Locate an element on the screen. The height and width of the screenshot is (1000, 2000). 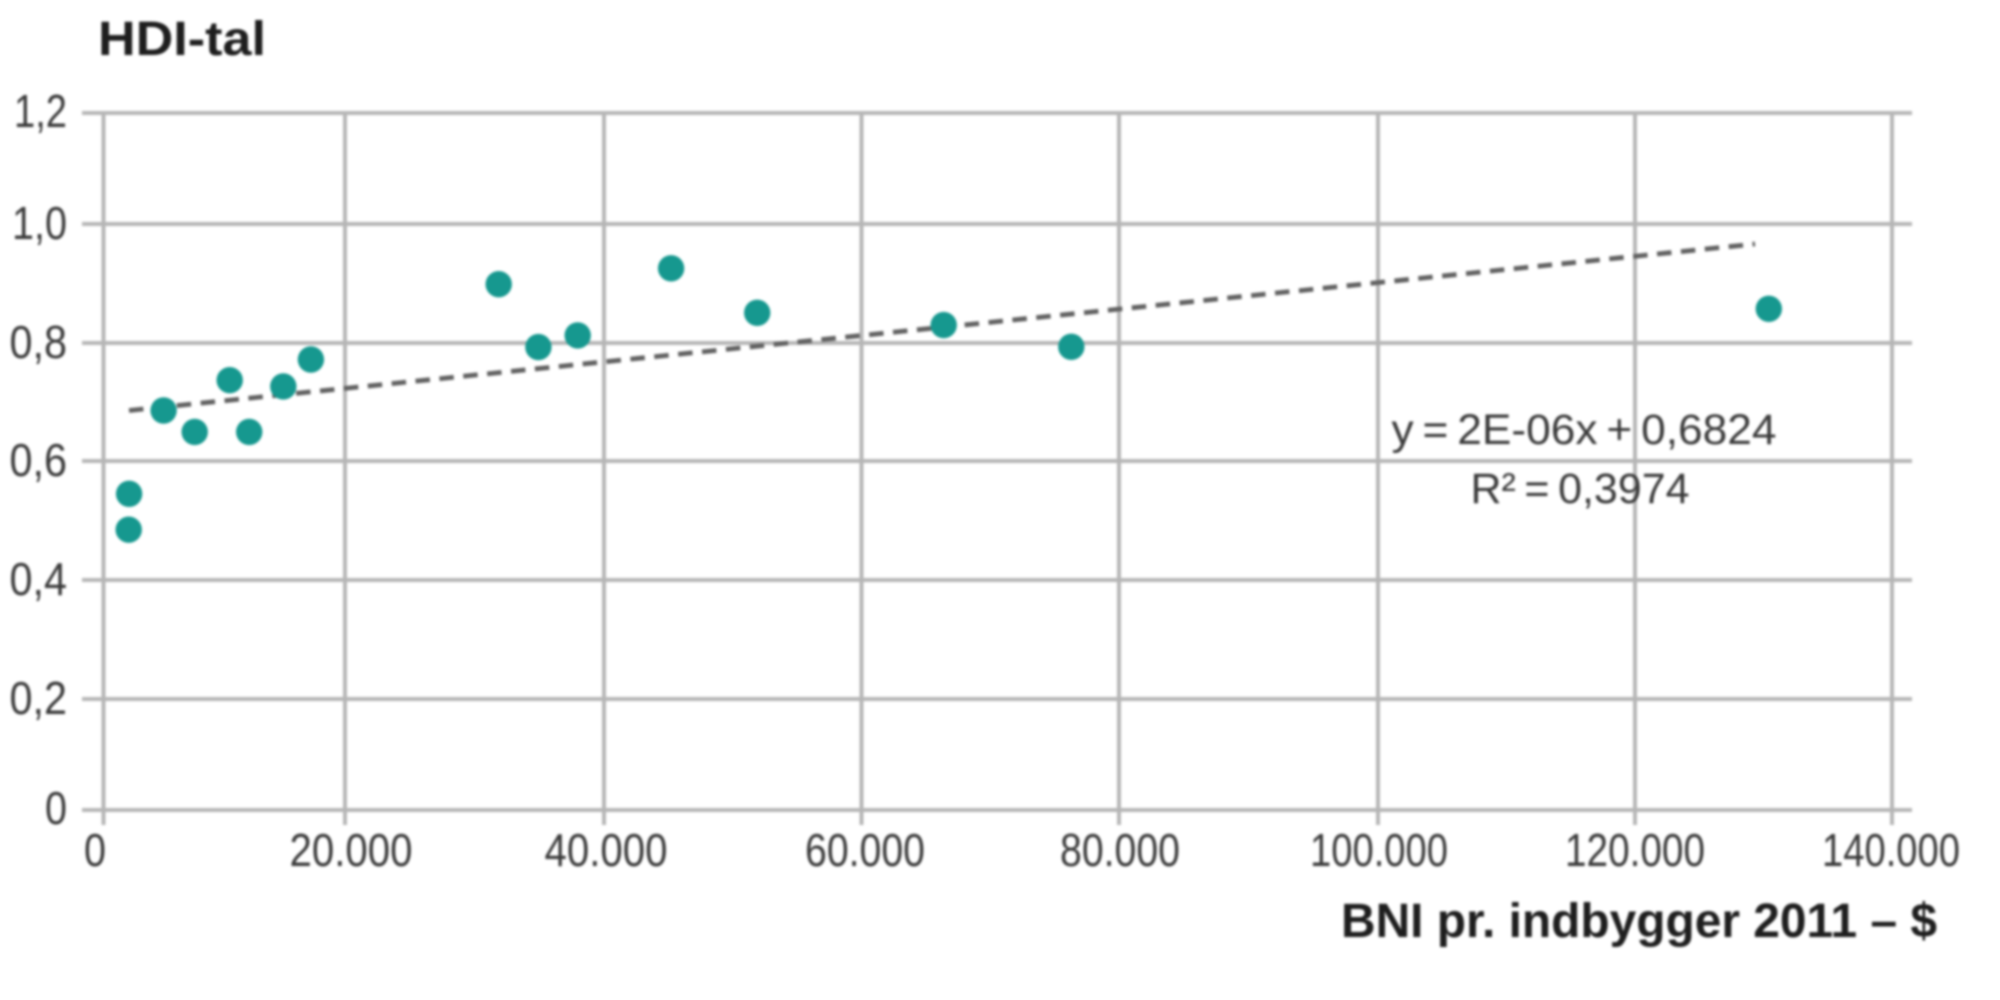
svg-text: 40.000 is located at coordinates (606, 850).